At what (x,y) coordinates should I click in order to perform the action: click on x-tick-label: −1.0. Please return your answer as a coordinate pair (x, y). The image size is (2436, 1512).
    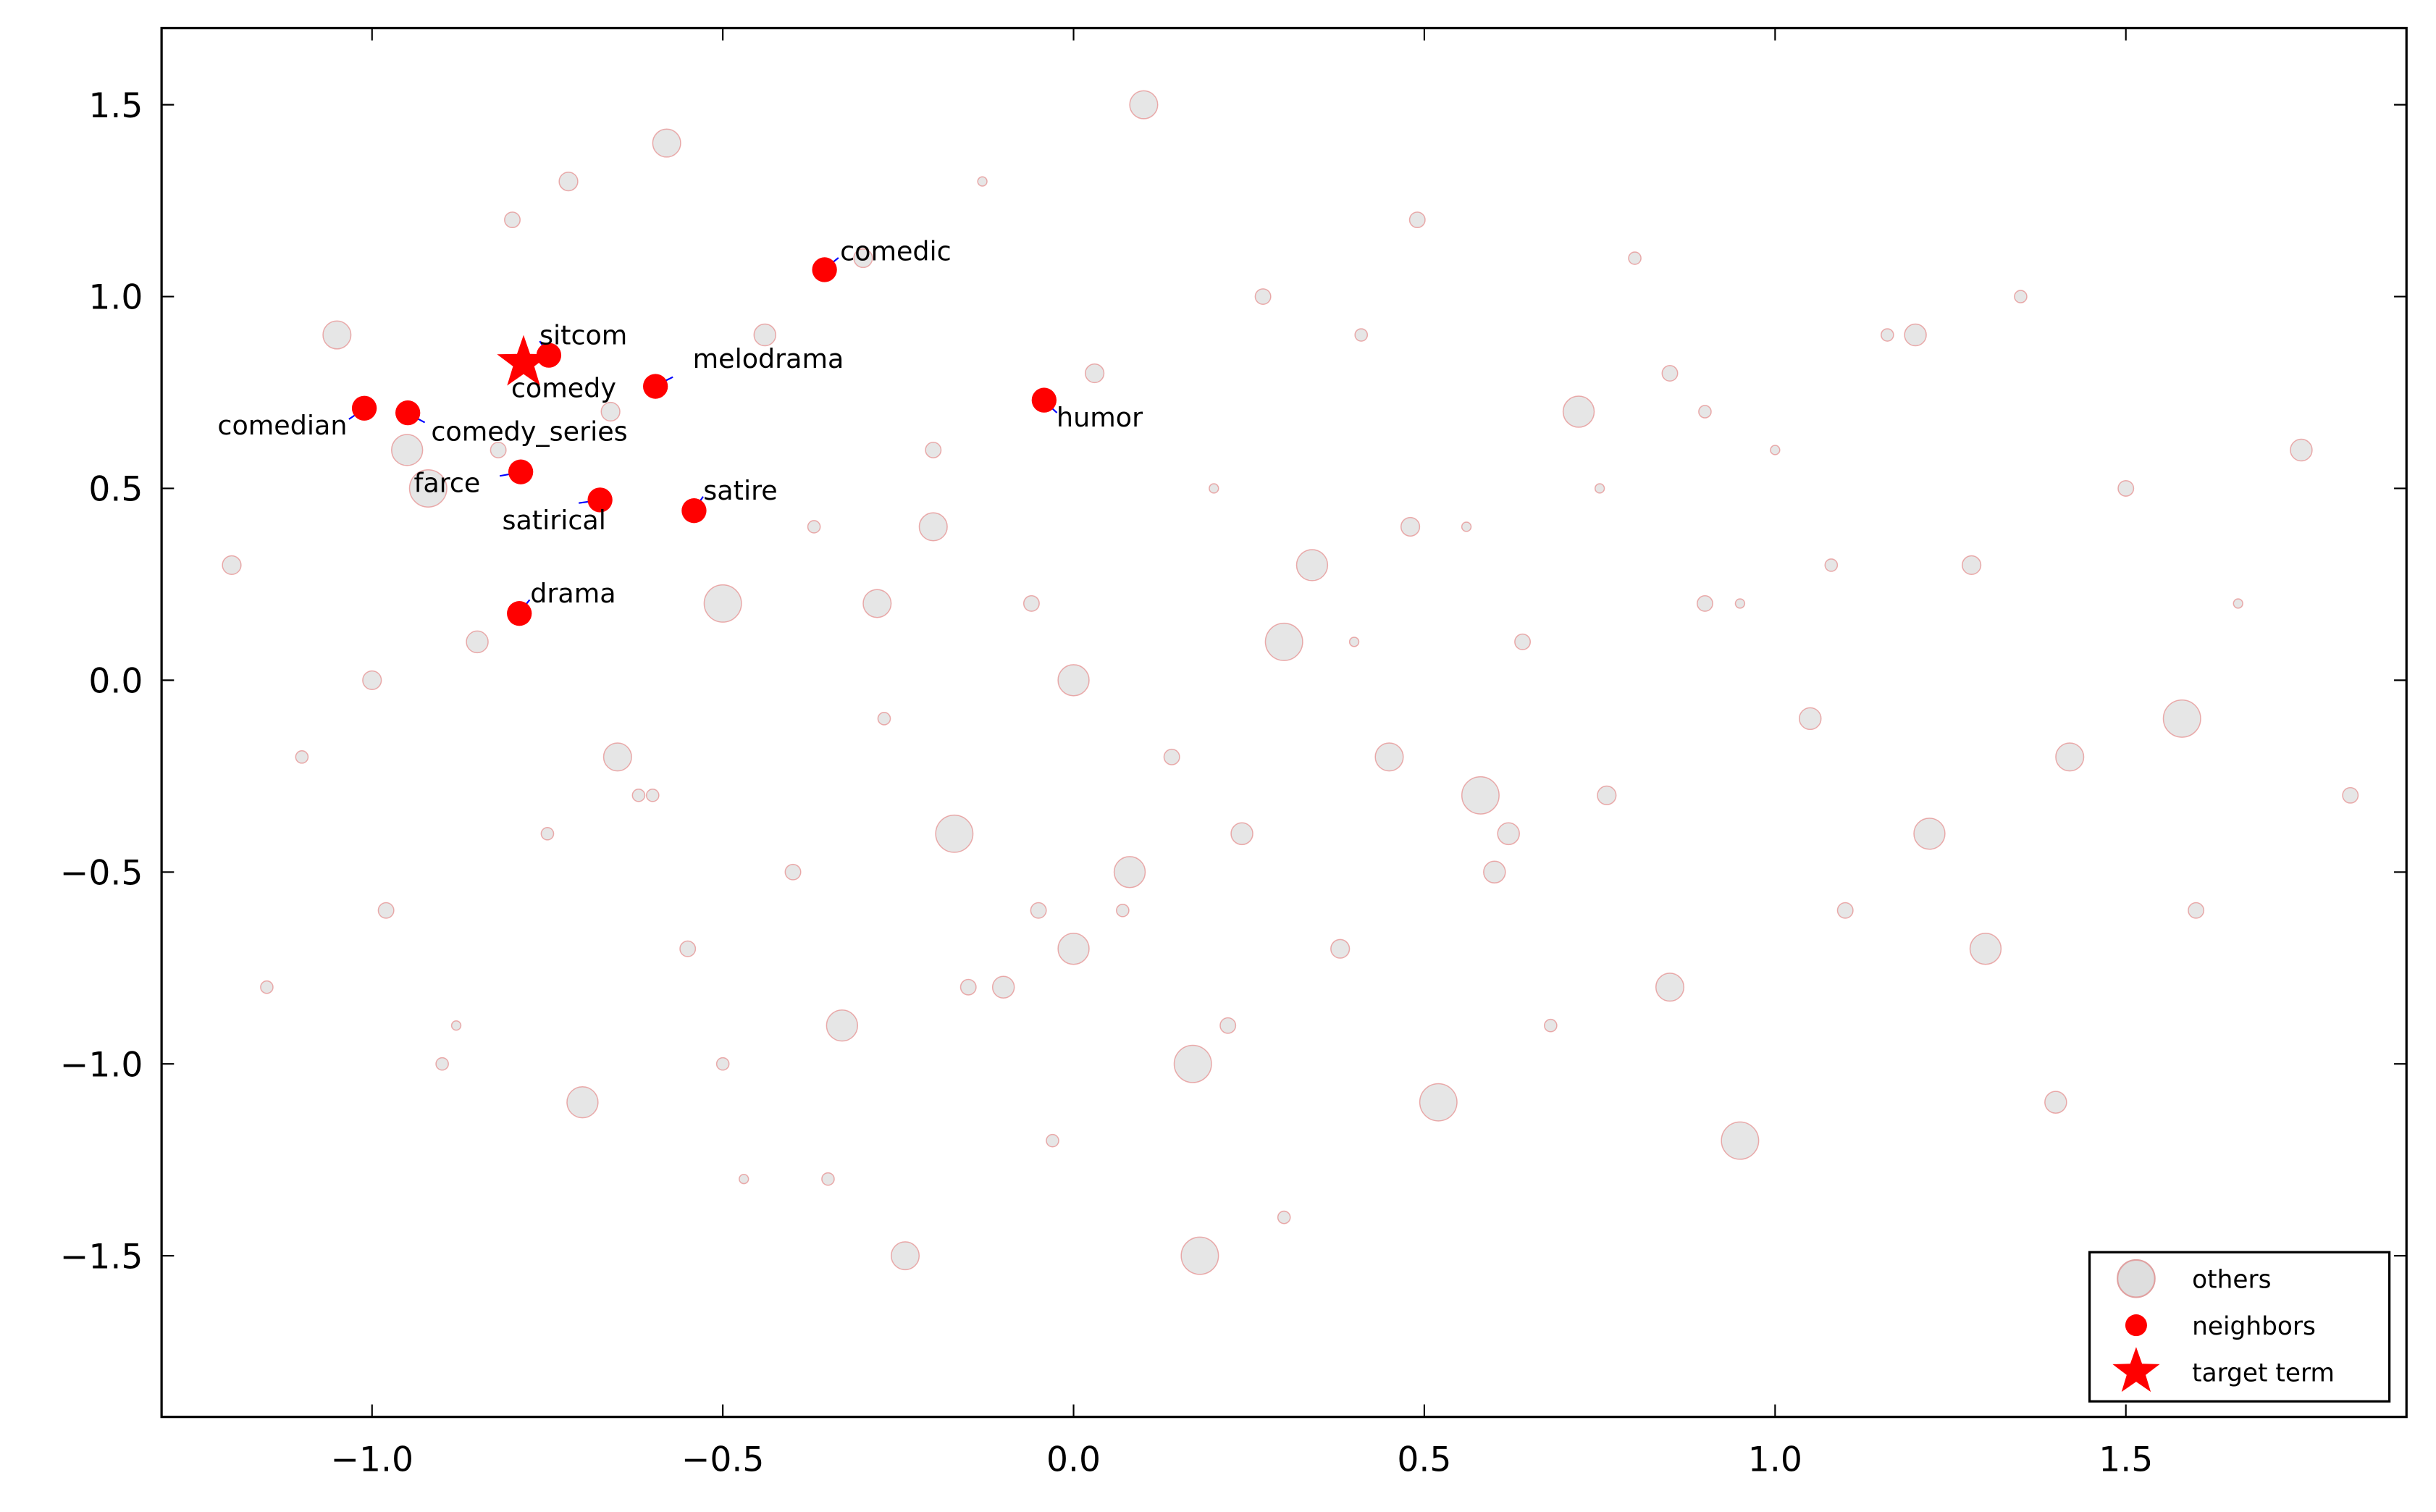
    Looking at the image, I should click on (371, 1460).